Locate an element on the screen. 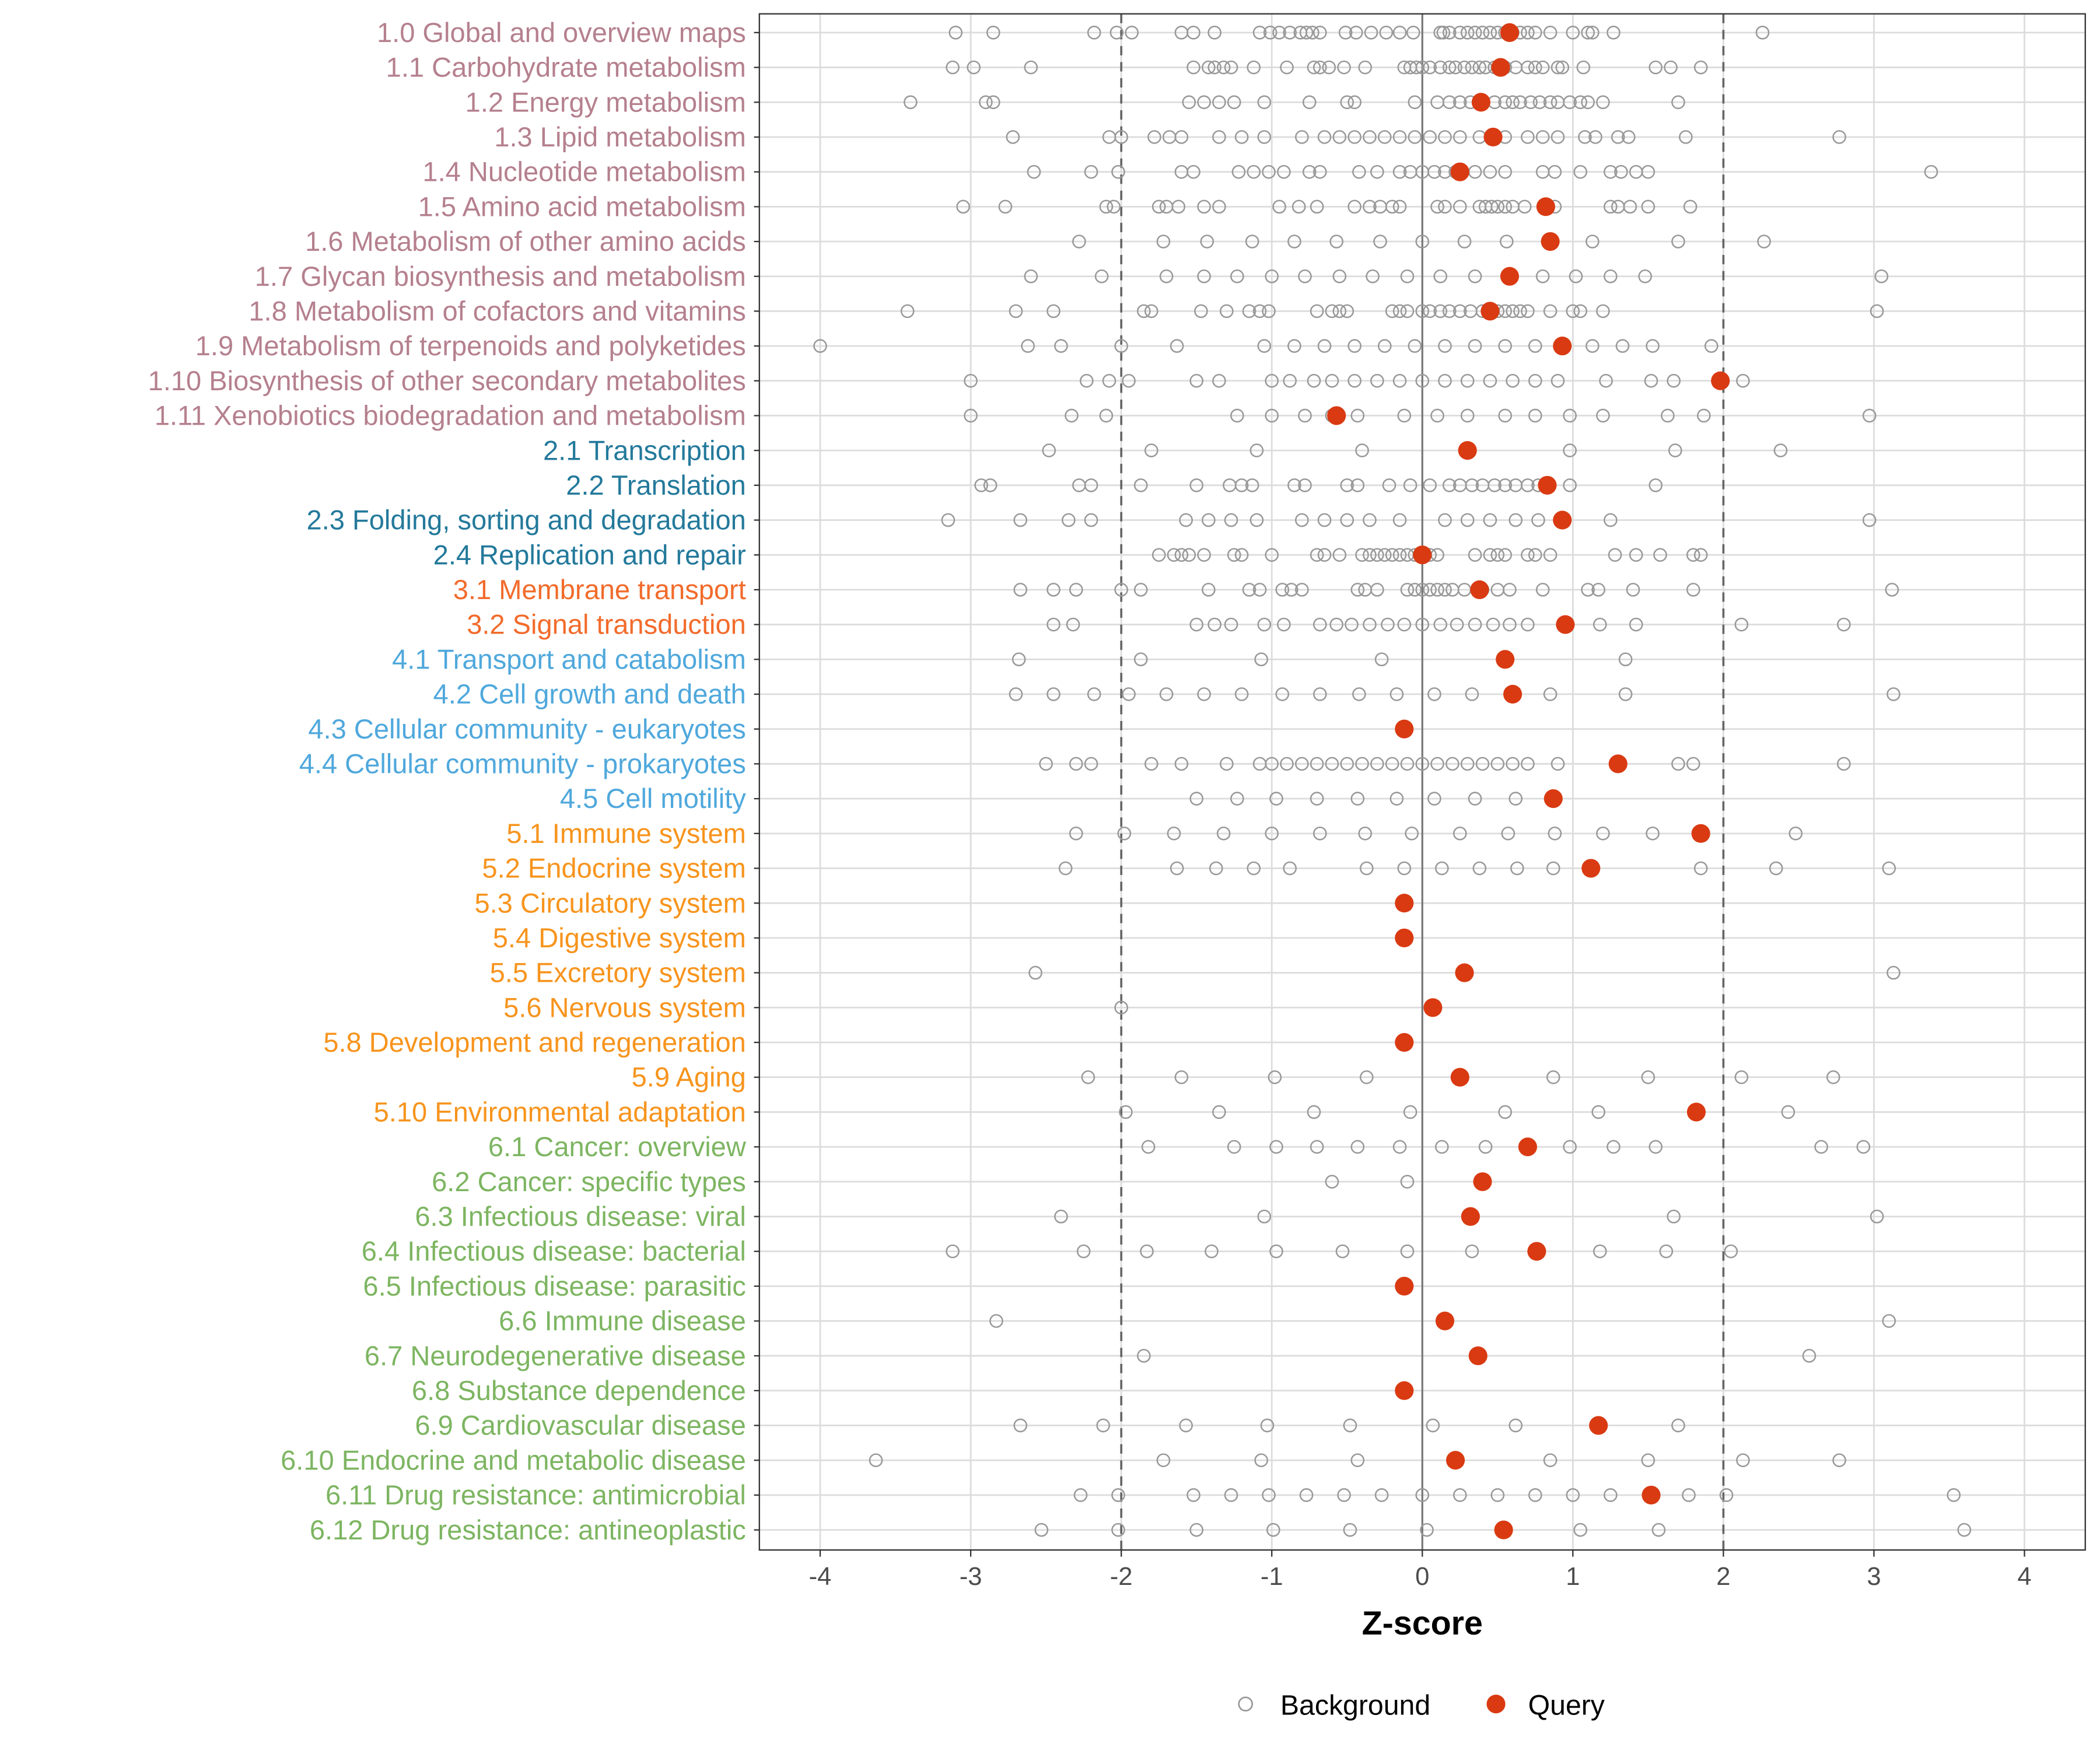  row-label: 2.1 Transcription is located at coordinates (645, 450).